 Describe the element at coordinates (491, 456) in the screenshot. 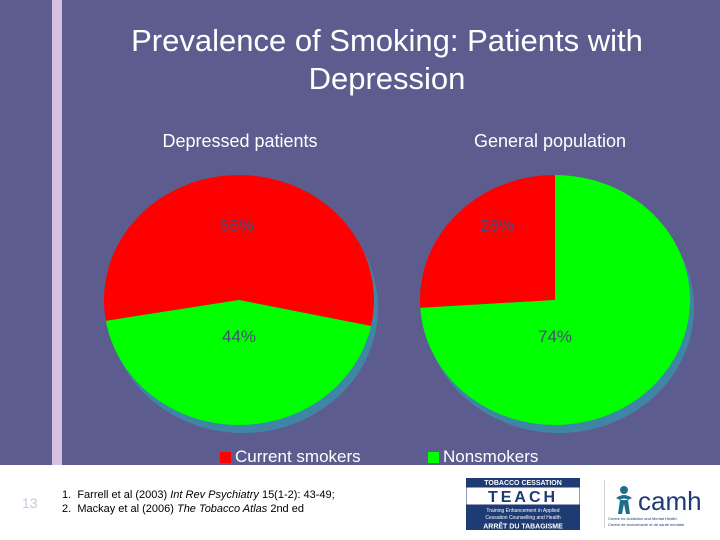

I see `legend-label-nonsmokers: Nonsmokers` at that location.